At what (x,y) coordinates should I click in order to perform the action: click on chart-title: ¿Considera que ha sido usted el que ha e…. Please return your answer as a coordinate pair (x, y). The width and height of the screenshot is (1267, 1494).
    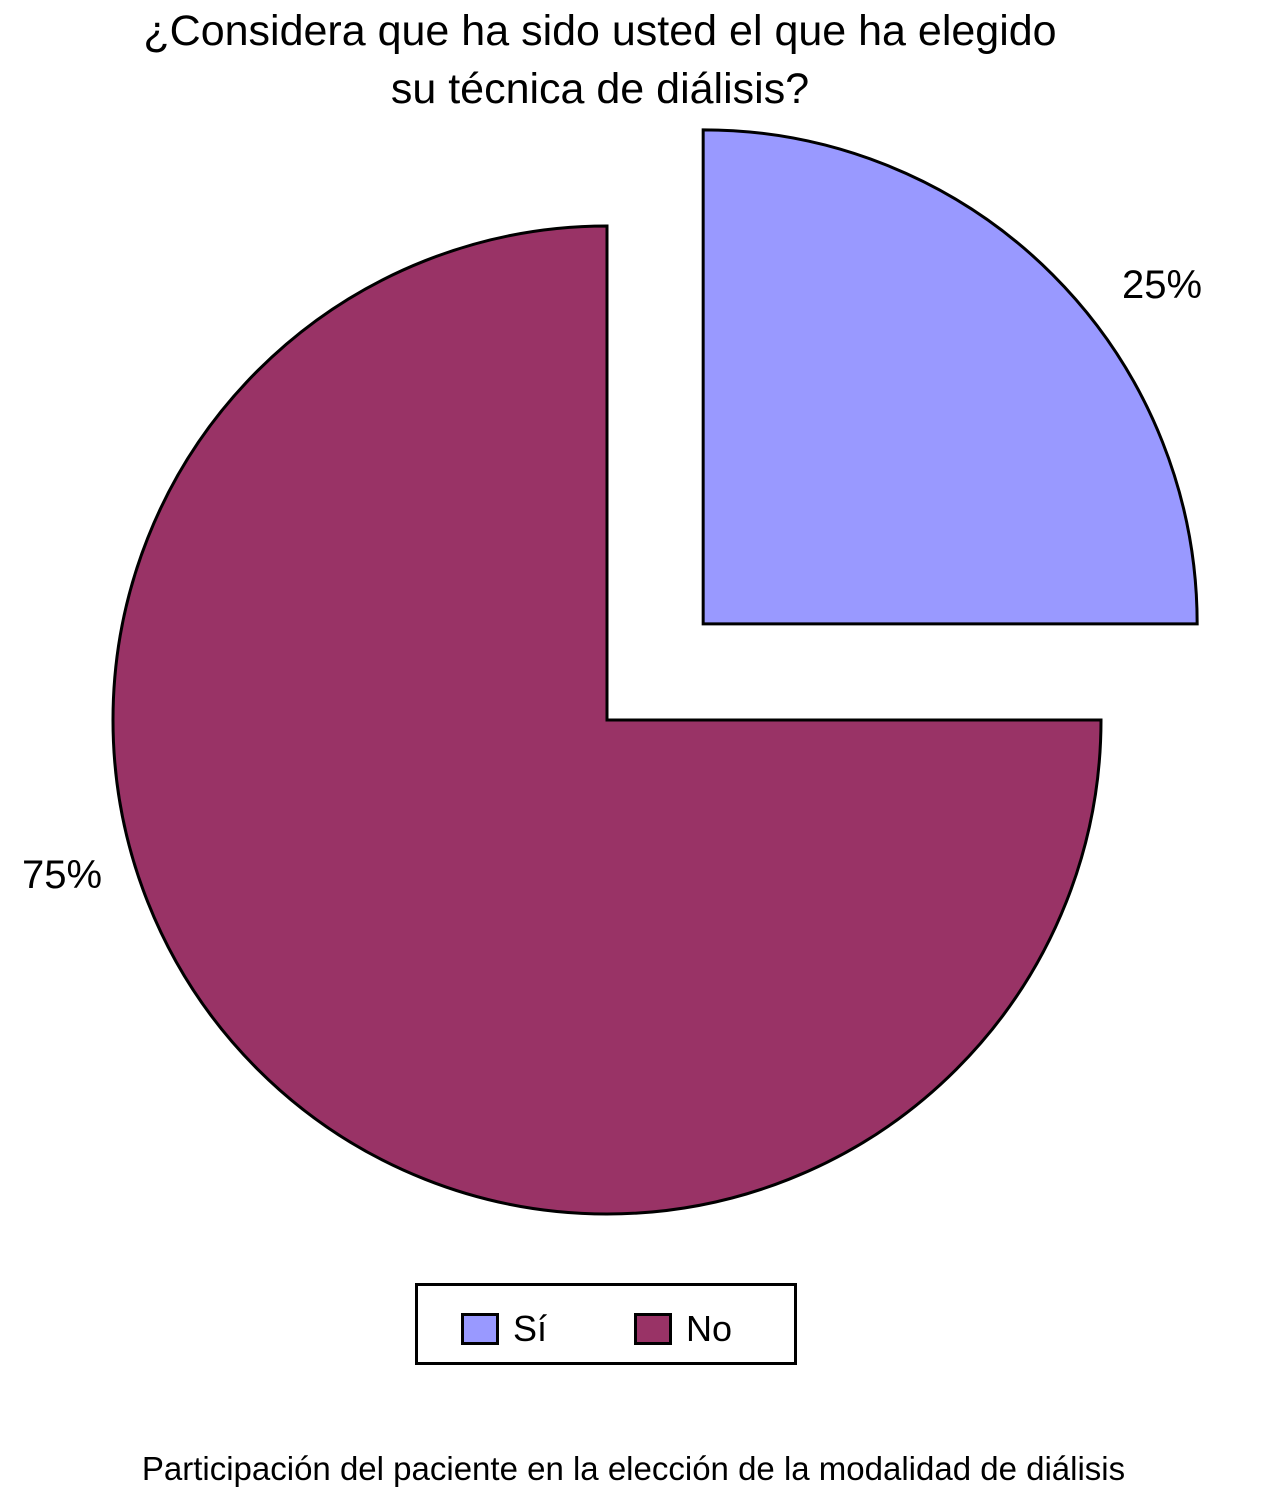
    Looking at the image, I should click on (600, 60).